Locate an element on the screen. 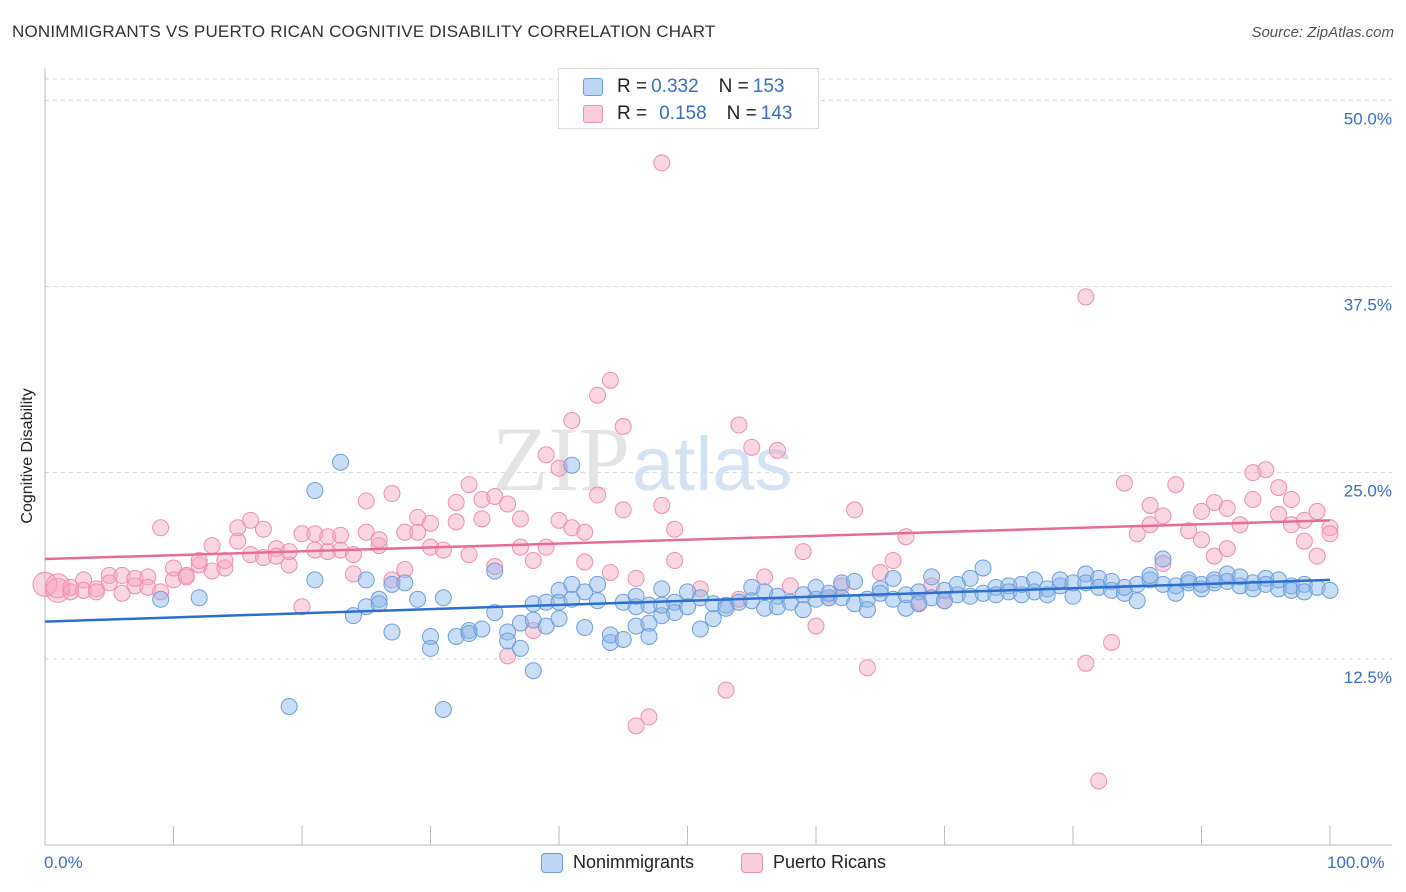  trend-line-nonimmigrants is located at coordinates (687, 600).